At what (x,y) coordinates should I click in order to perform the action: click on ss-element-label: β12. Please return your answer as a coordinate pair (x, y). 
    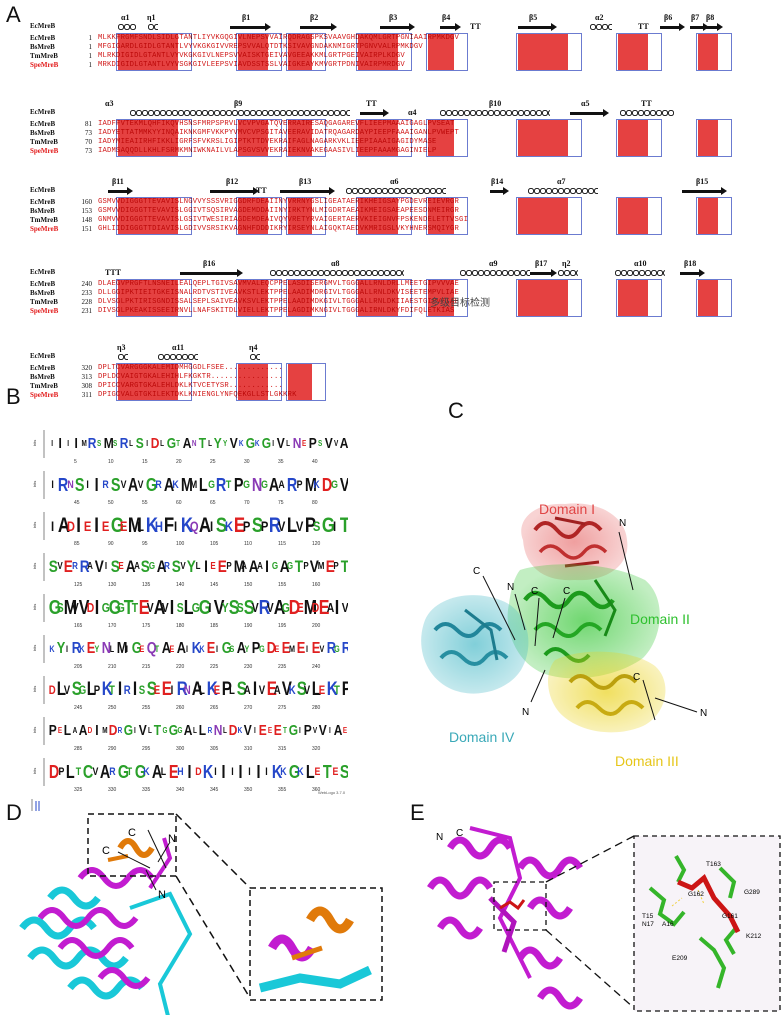
    Looking at the image, I should click on (232, 181).